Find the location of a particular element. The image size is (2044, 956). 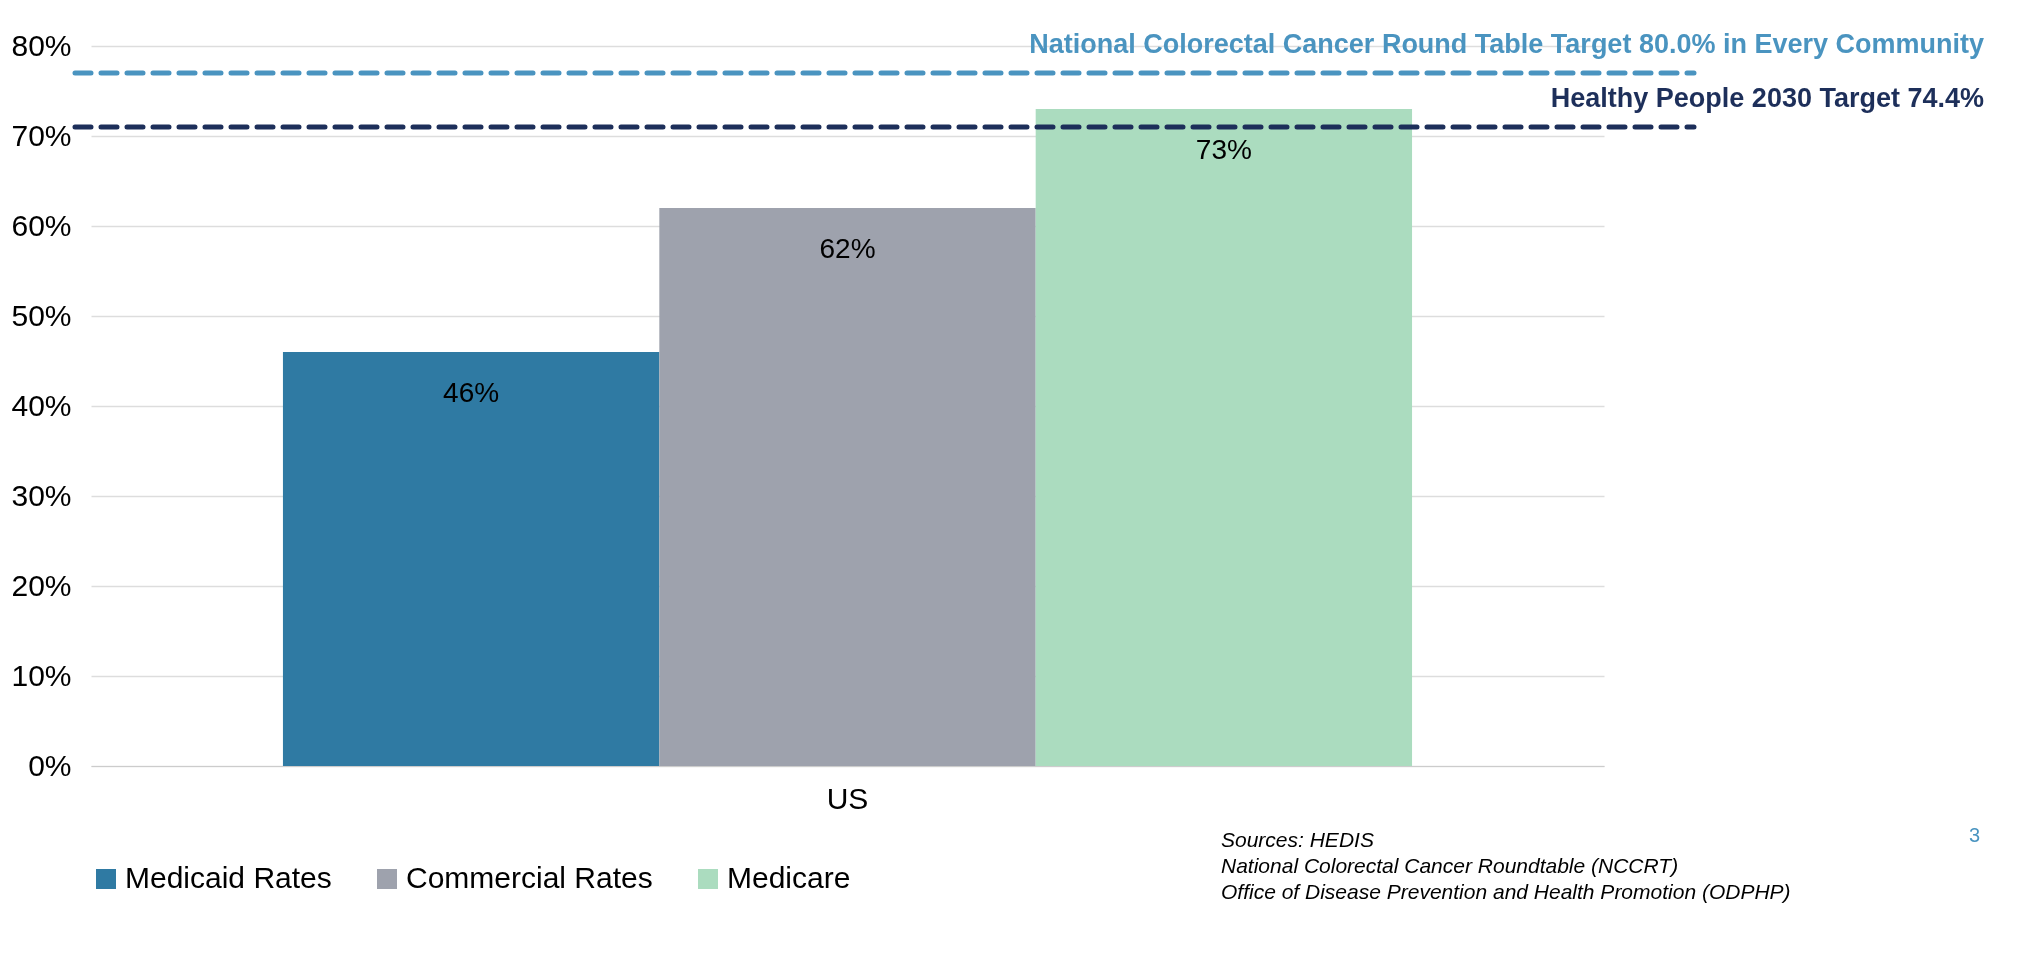

data-label: 73% is located at coordinates (1223, 149).